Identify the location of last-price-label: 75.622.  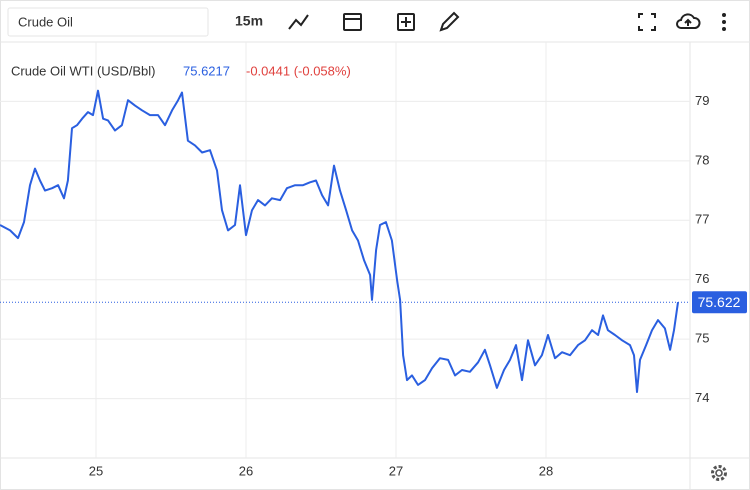
(719, 302).